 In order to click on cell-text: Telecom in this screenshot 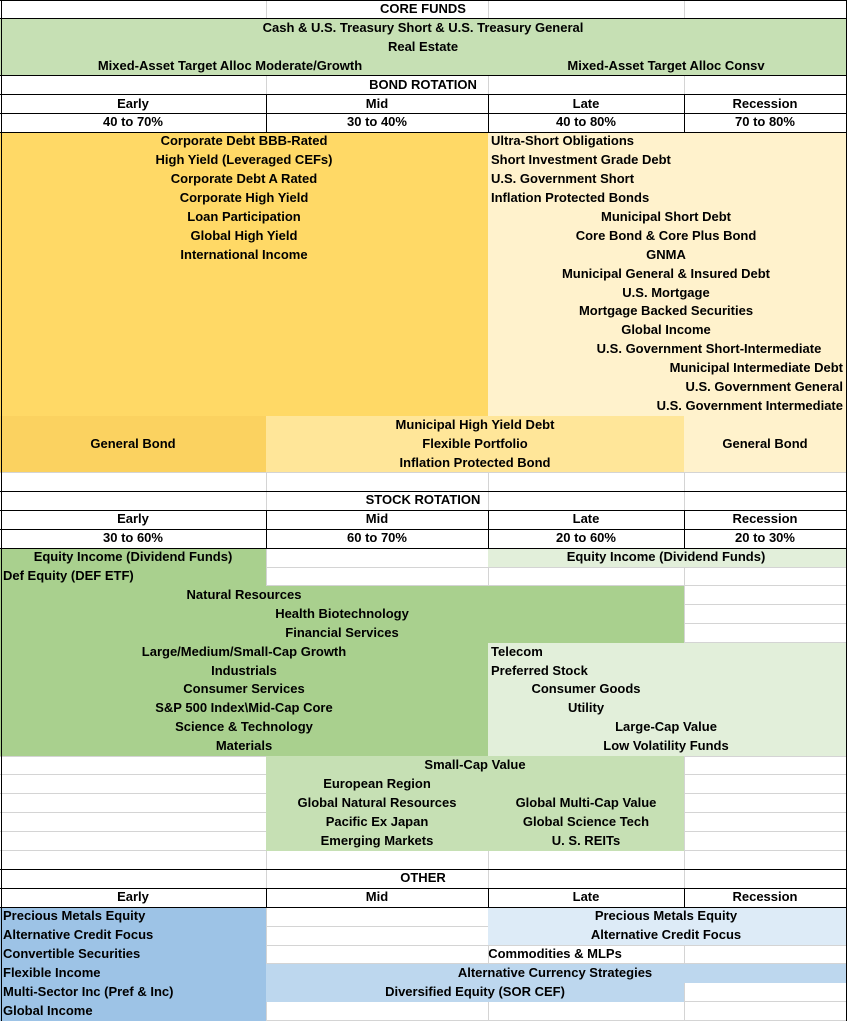, I will do `click(517, 651)`.